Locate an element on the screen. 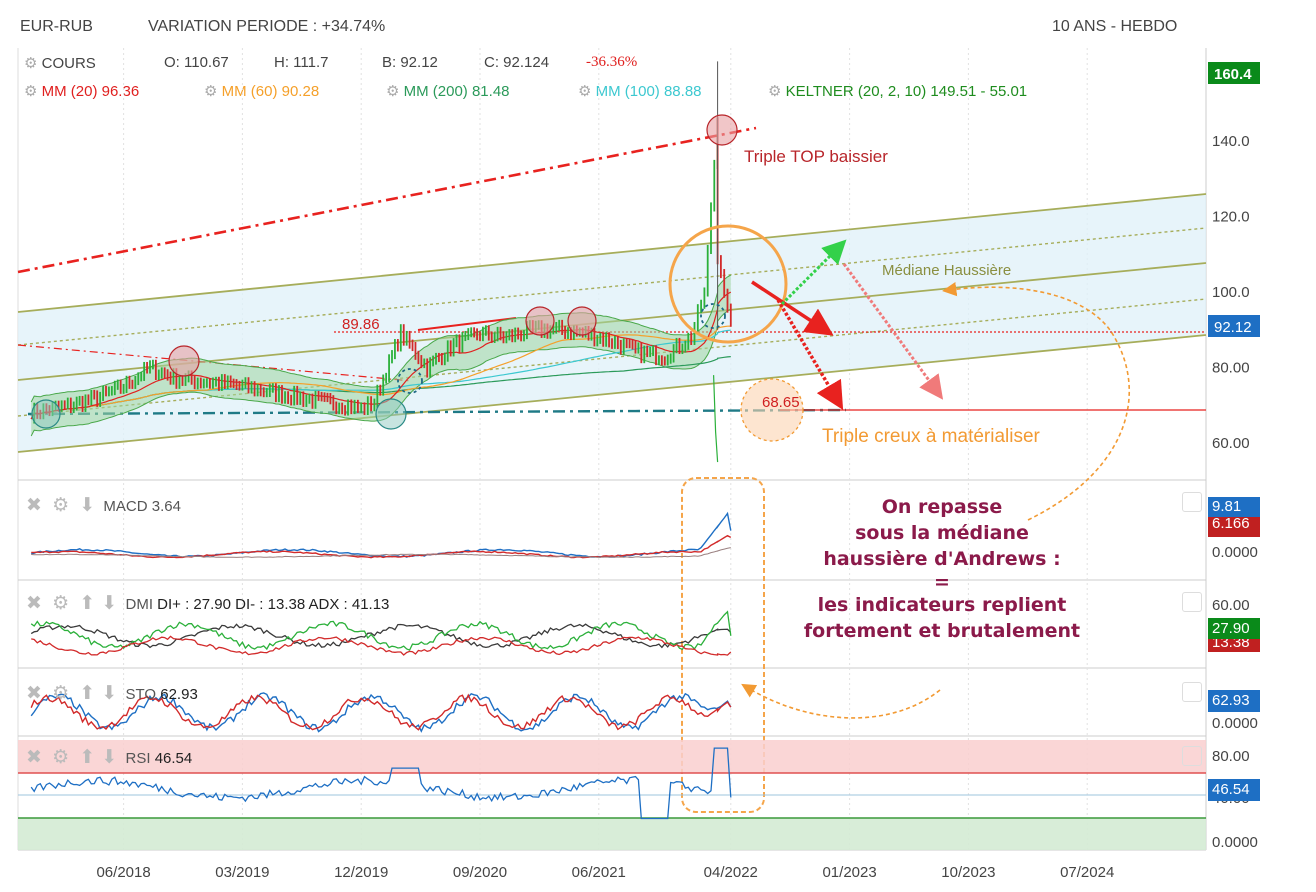  sto-axis-zero: 0.0000 is located at coordinates (1235, 723).